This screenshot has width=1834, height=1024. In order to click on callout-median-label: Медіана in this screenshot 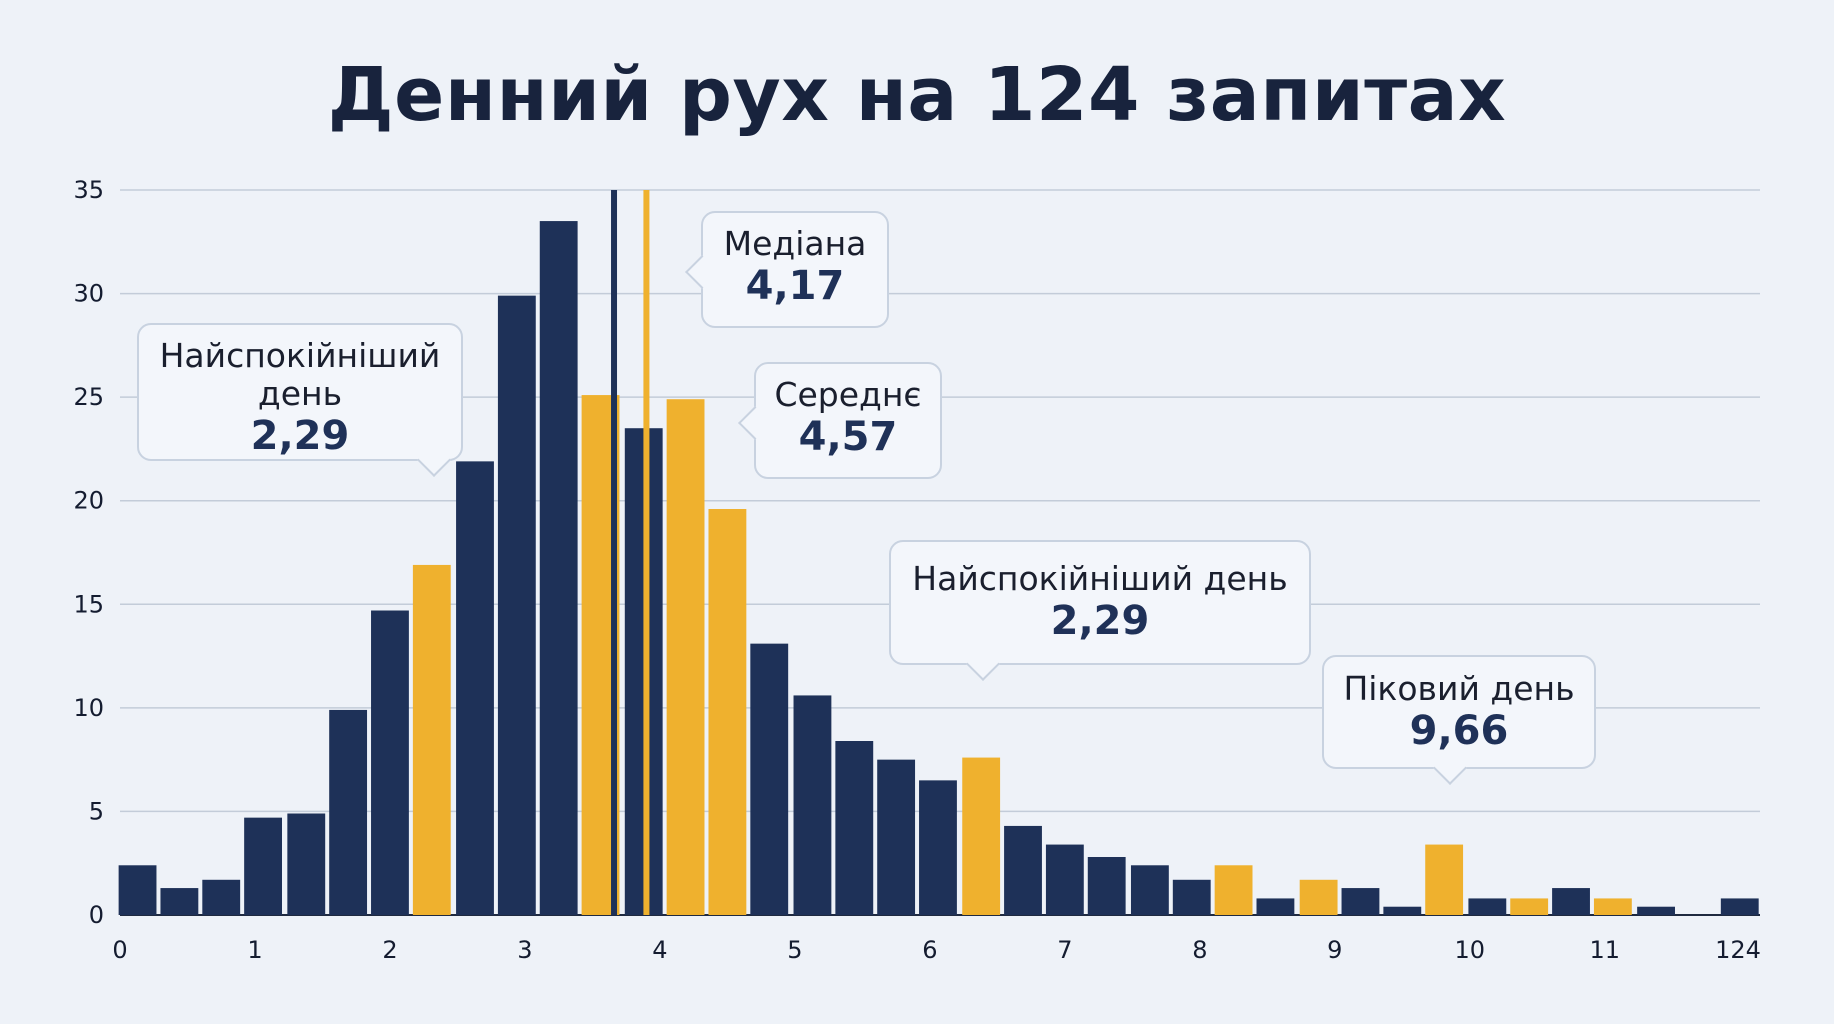, I will do `click(795, 243)`.